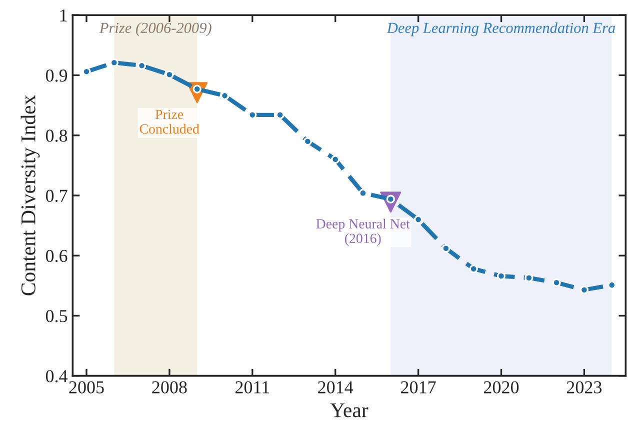 The image size is (632, 432). Describe the element at coordinates (584, 387) in the screenshot. I see `x-tick-label: 2023` at that location.